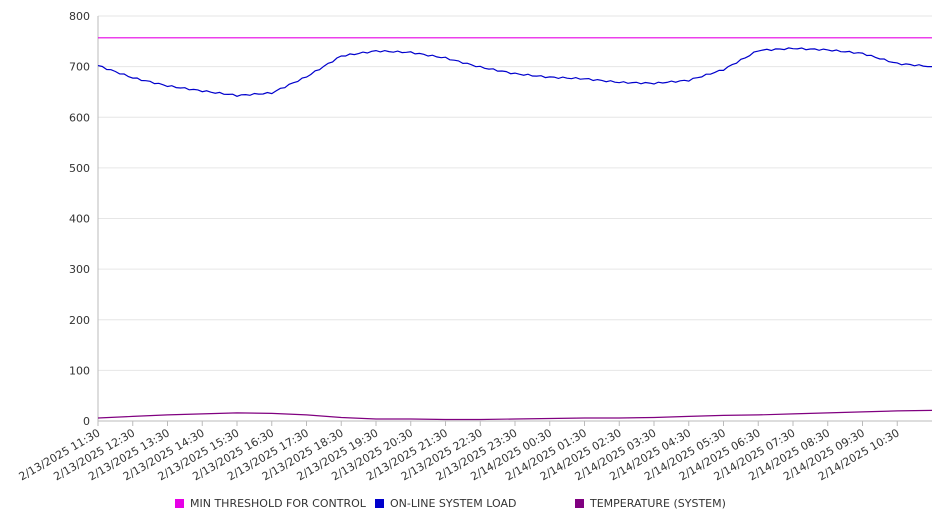  I want to click on y-tick-labels: 0 100 200 300 400 500 600 700 800, so click(79, 219).